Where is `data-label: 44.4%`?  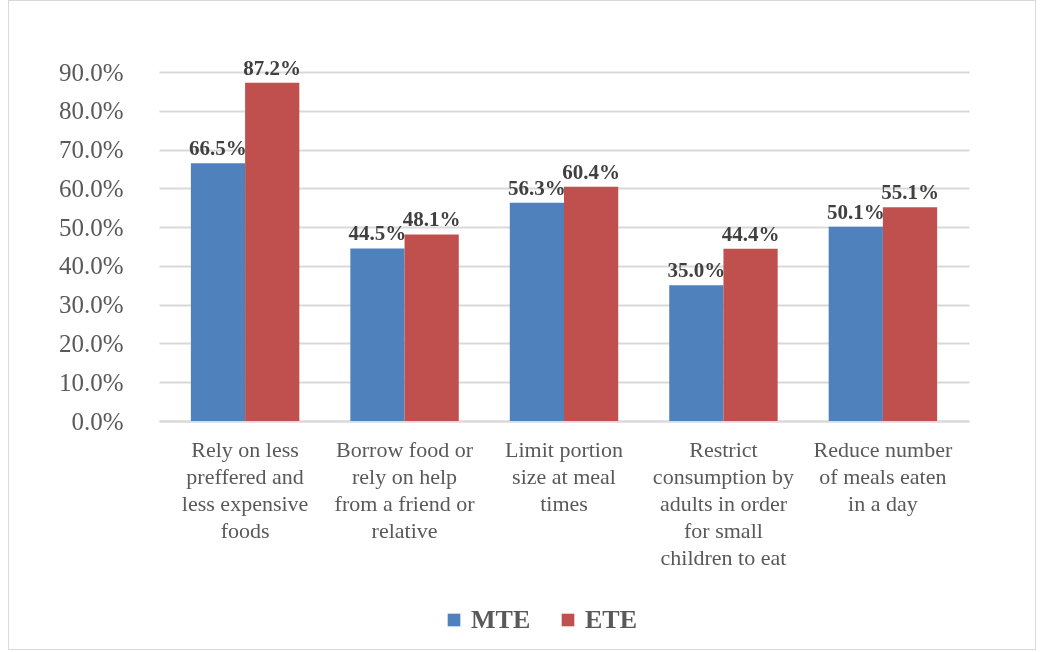 data-label: 44.4% is located at coordinates (750, 233).